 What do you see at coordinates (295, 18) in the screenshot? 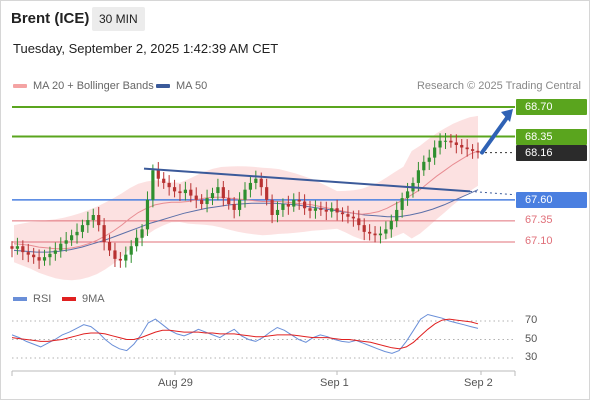
I see `chart-header: Brent (ICE) 30 MIN` at bounding box center [295, 18].